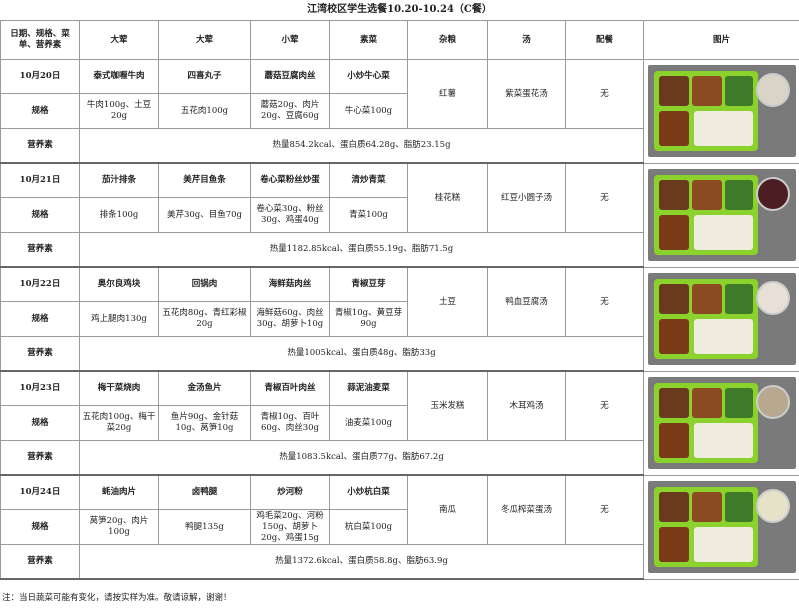 The image size is (799, 610). I want to click on header-cell: 杂粮, so click(447, 40).